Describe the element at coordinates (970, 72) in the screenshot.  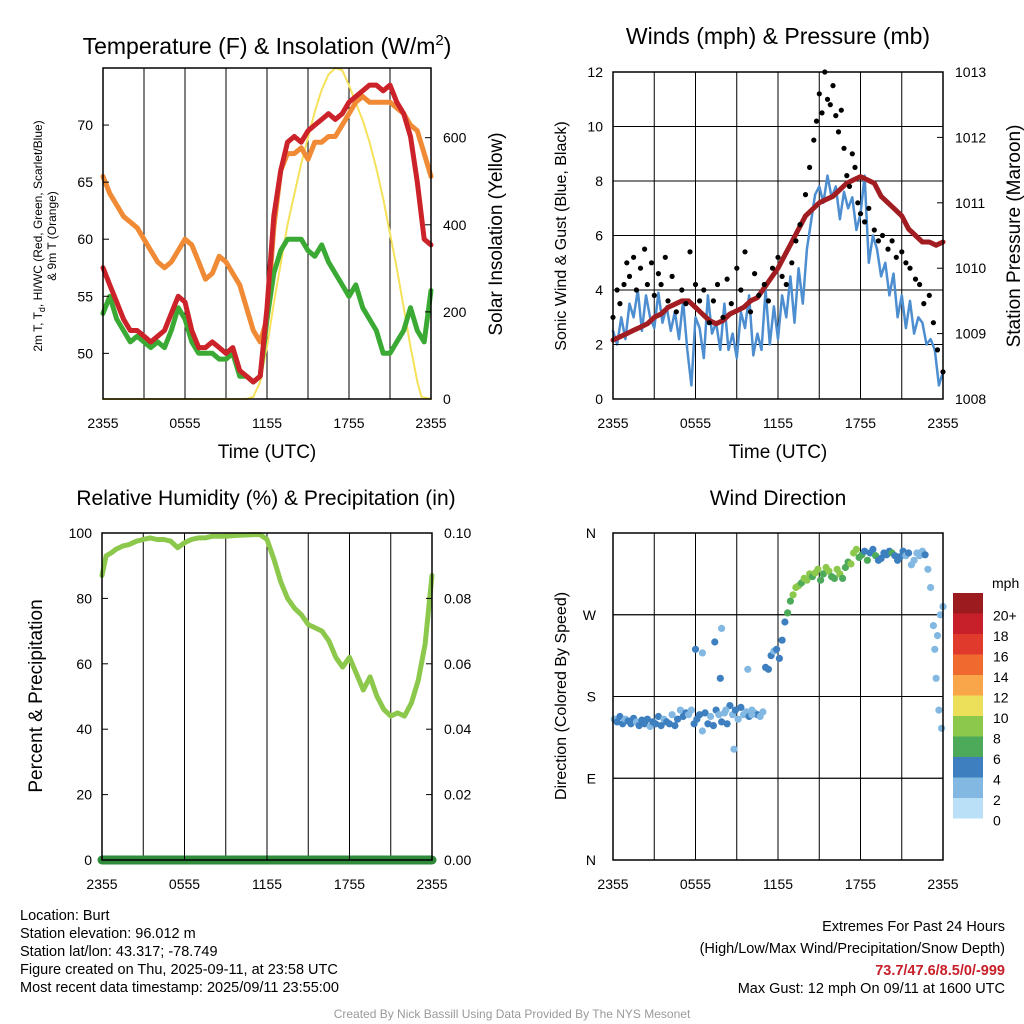
I see `y2-tick-label: 1013` at that location.